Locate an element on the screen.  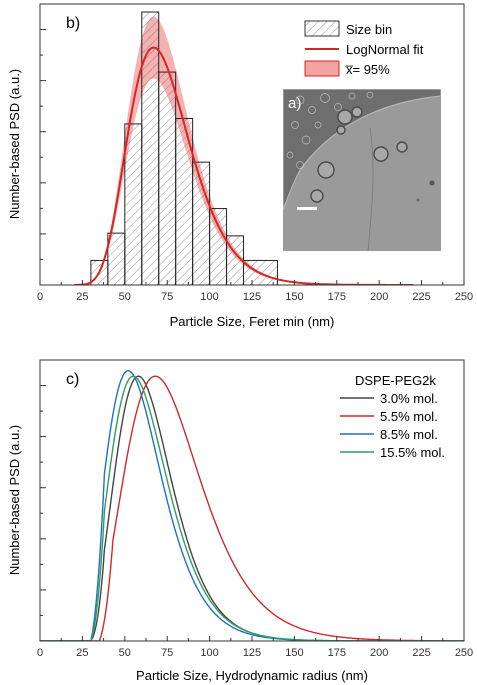
legend-label-band: x̅= 95% is located at coordinates (367, 69).